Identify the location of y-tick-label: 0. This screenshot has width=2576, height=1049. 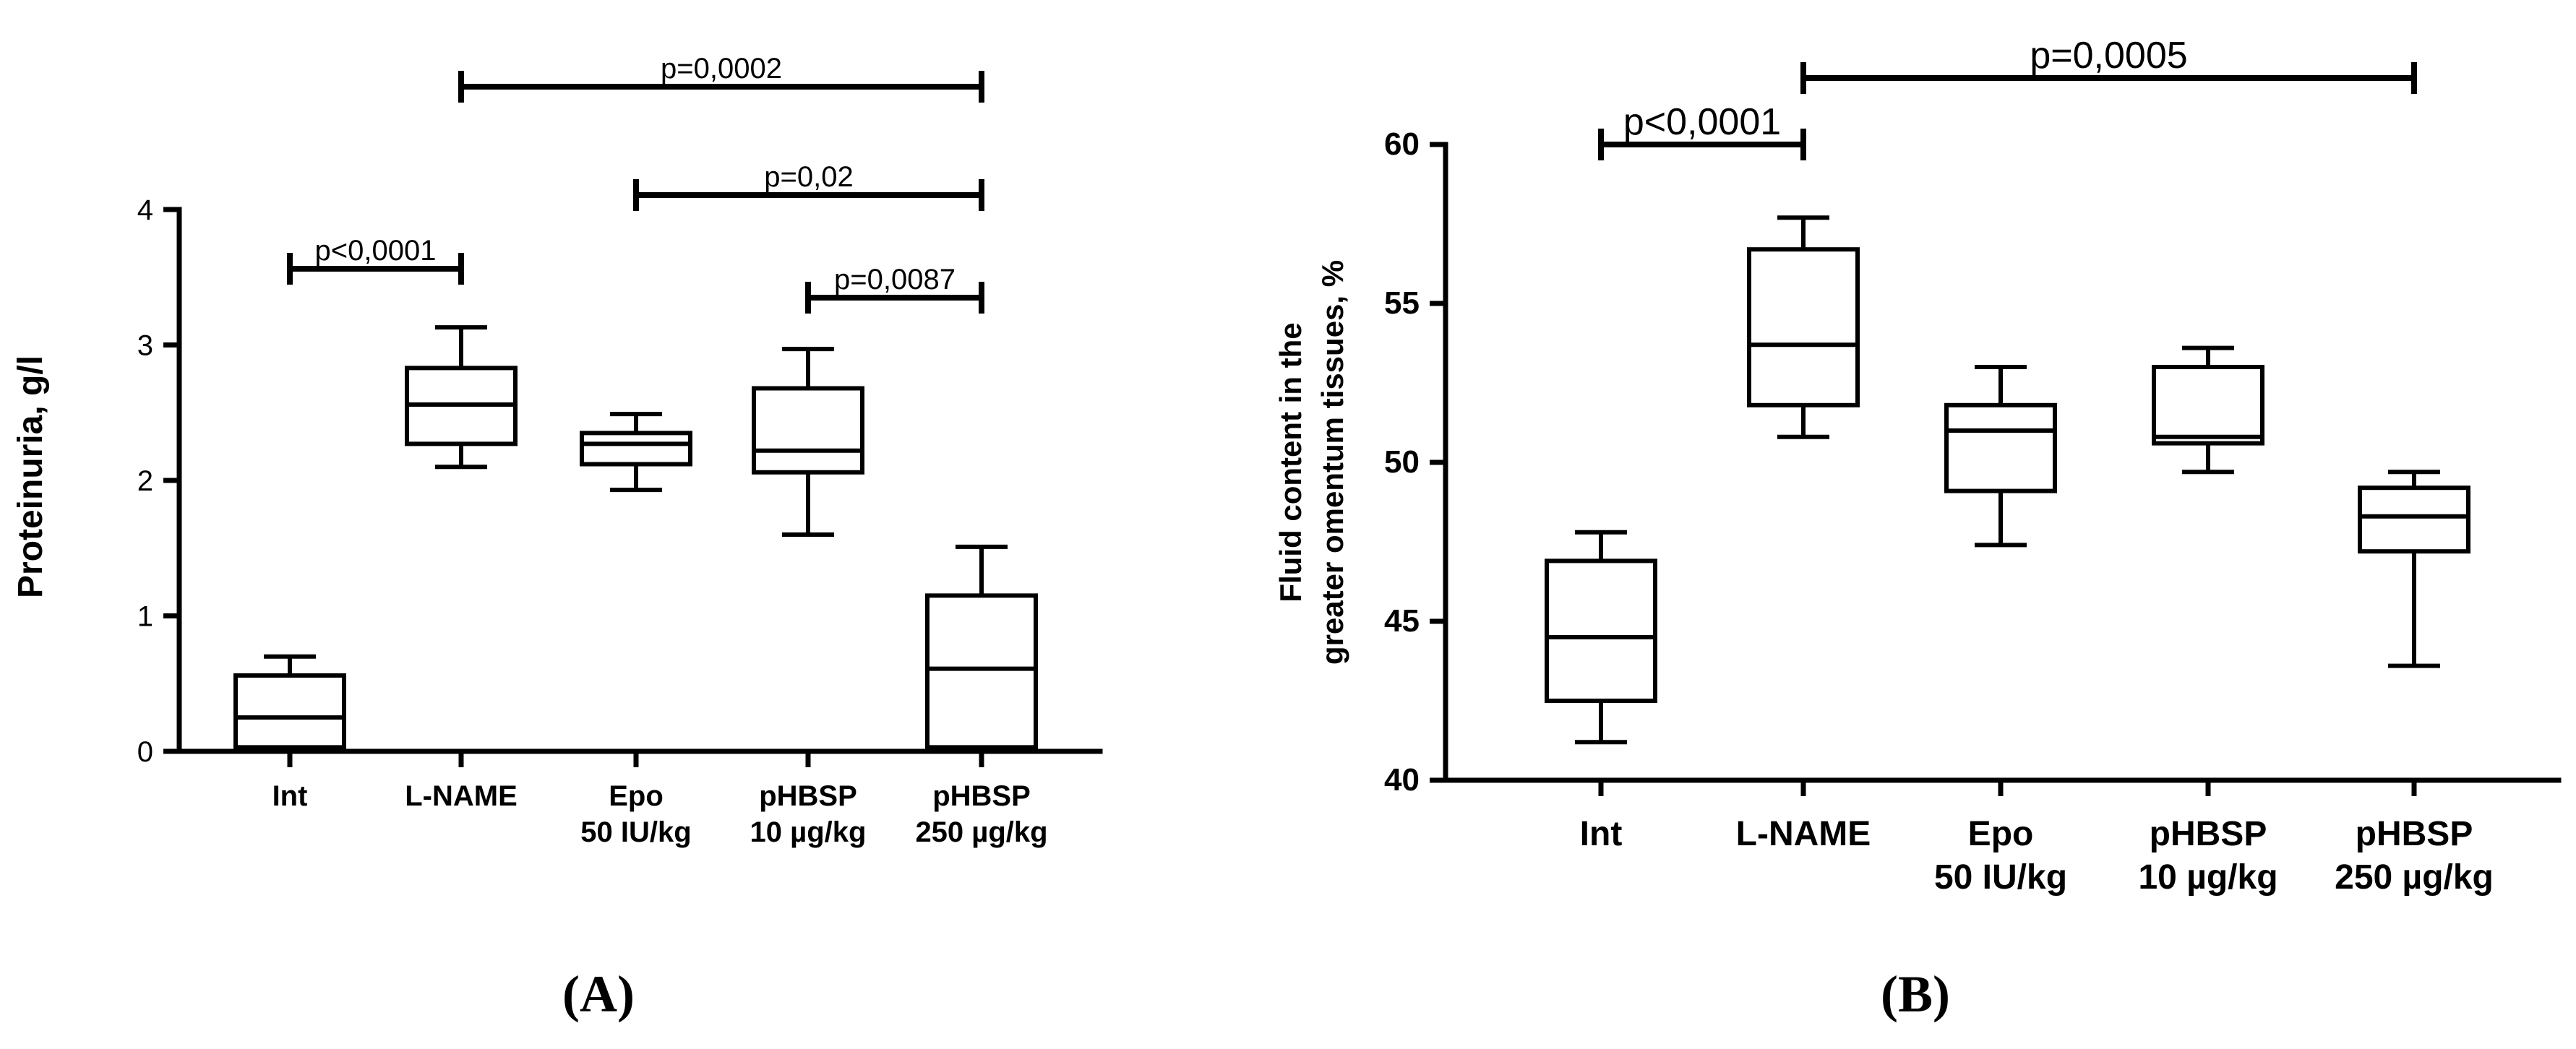
(145, 752).